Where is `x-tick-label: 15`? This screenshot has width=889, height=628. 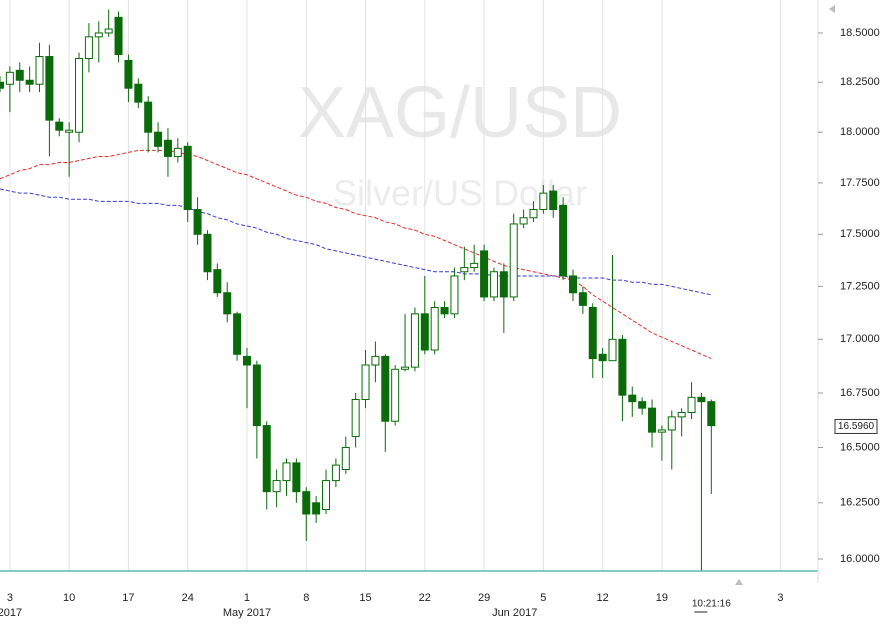
x-tick-label: 15 is located at coordinates (365, 598).